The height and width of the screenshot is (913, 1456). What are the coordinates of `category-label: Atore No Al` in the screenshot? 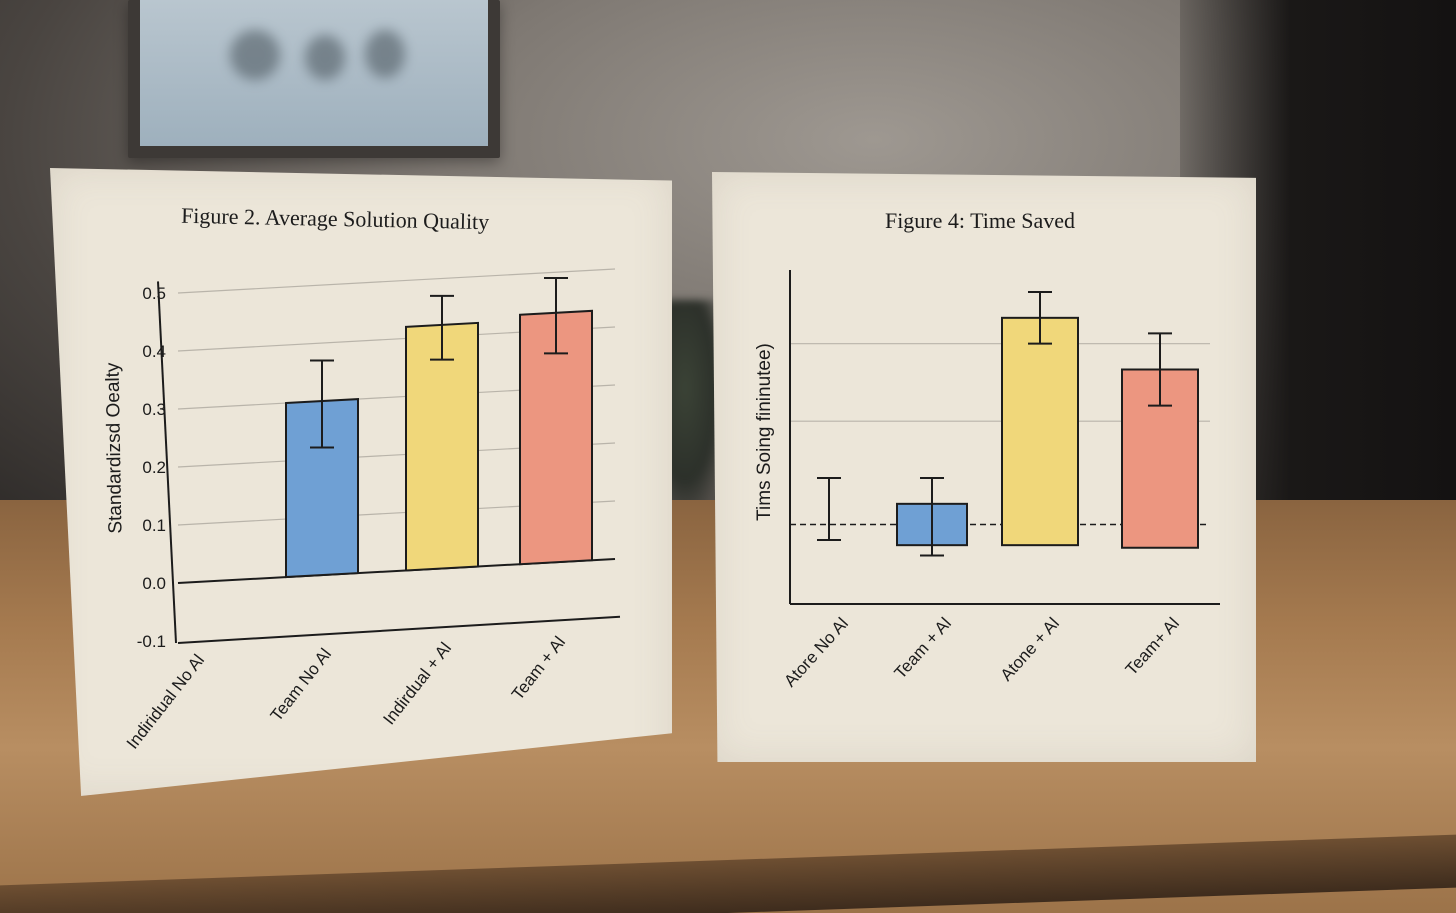 It's located at (816, 652).